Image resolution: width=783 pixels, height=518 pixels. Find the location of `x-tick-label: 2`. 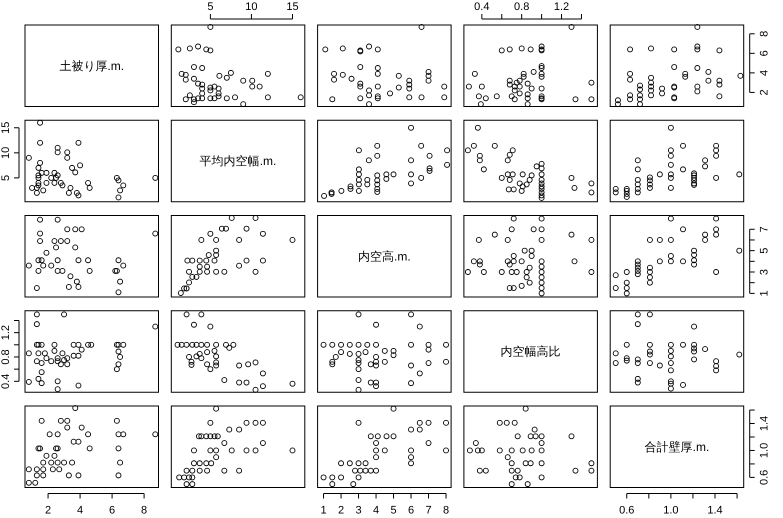

x-tick-label: 2 is located at coordinates (48, 510).